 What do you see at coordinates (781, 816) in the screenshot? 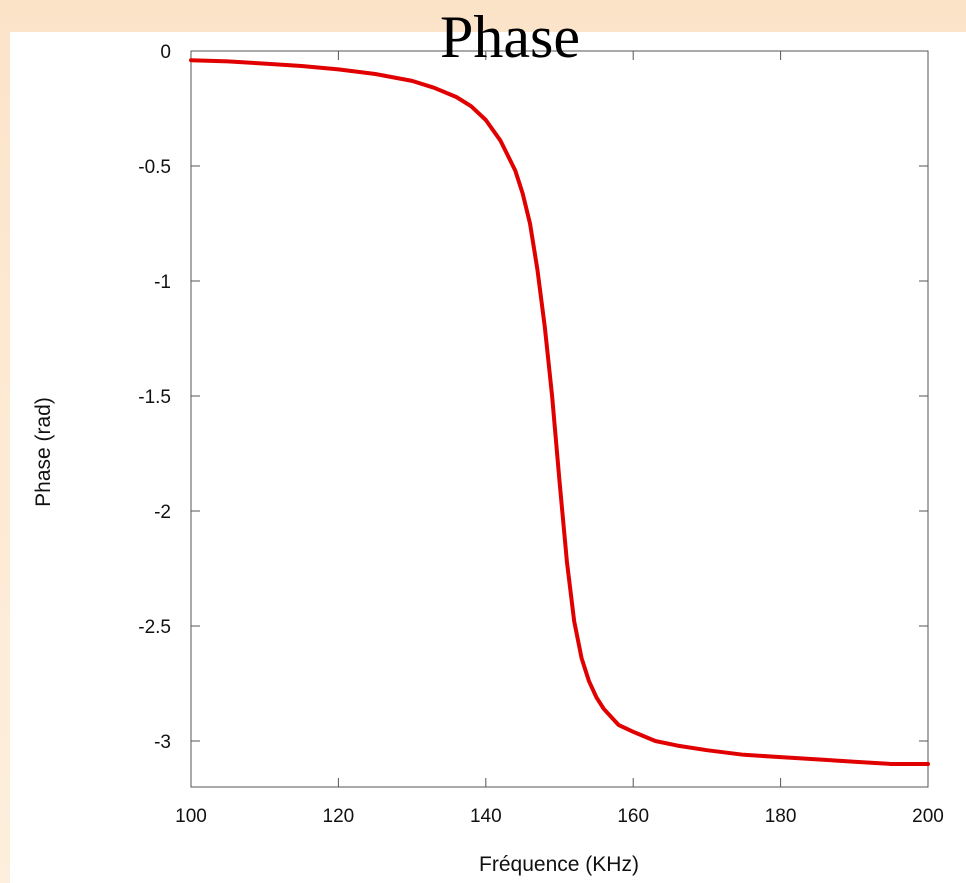
I see `x-tick-label: 180` at bounding box center [781, 816].